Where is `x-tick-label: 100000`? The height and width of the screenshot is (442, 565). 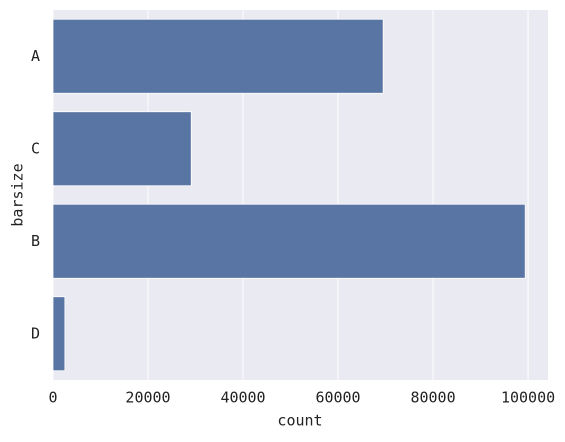 x-tick-label: 100000 is located at coordinates (528, 398).